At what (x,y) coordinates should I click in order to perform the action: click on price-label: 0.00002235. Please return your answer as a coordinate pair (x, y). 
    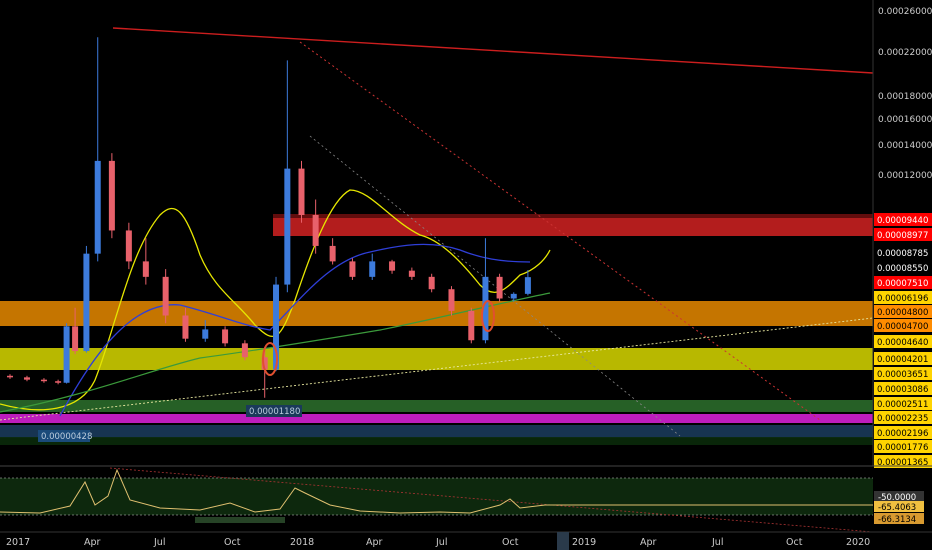
    Looking at the image, I should click on (902, 419).